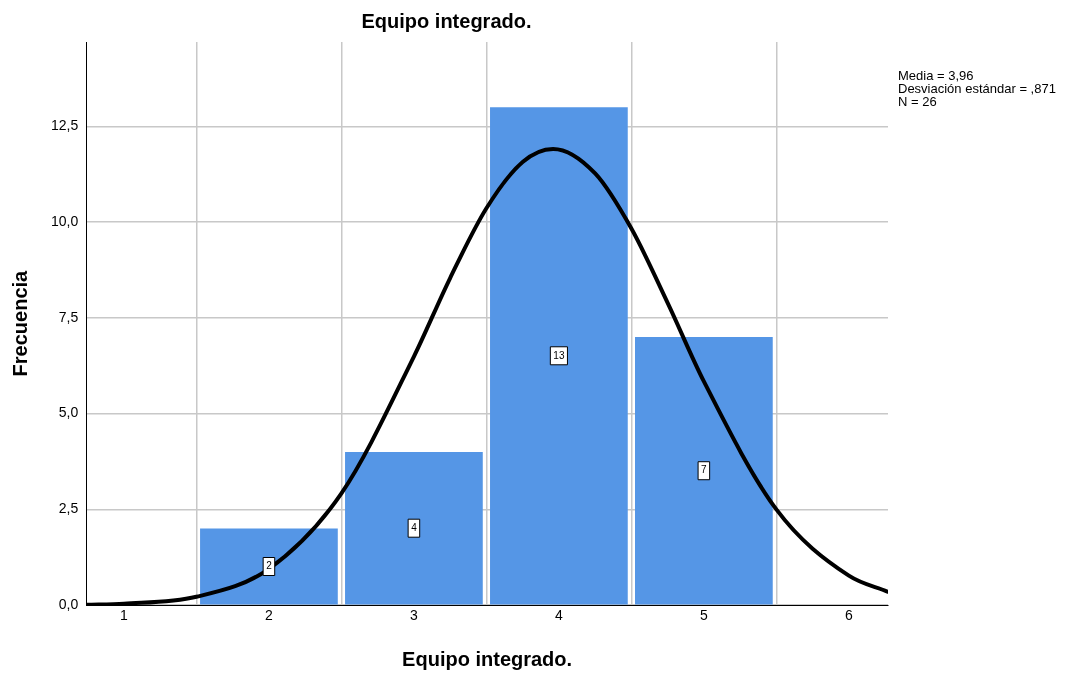 The height and width of the screenshot is (681, 1088). Describe the element at coordinates (68, 604) in the screenshot. I see `y-tick-label: 0,0` at that location.